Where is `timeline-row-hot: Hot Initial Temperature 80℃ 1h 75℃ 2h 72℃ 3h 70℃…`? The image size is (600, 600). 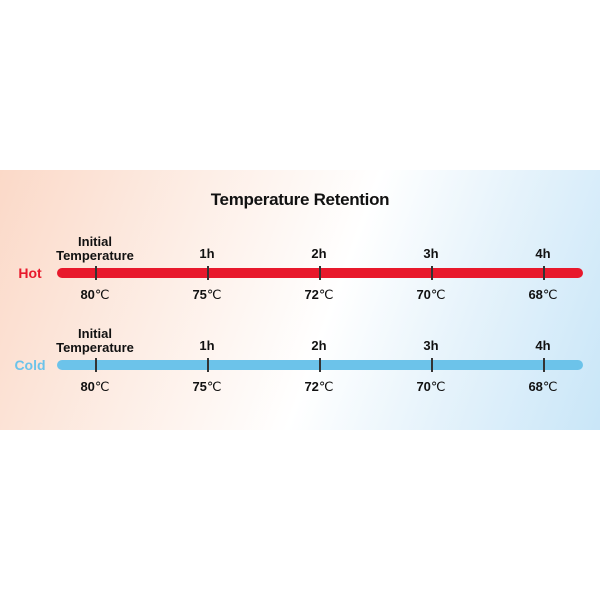
timeline-row-hot: Hot Initial Temperature 80℃ 1h 75℃ 2h 72℃ 3h 70℃… is located at coordinates (300, 273).